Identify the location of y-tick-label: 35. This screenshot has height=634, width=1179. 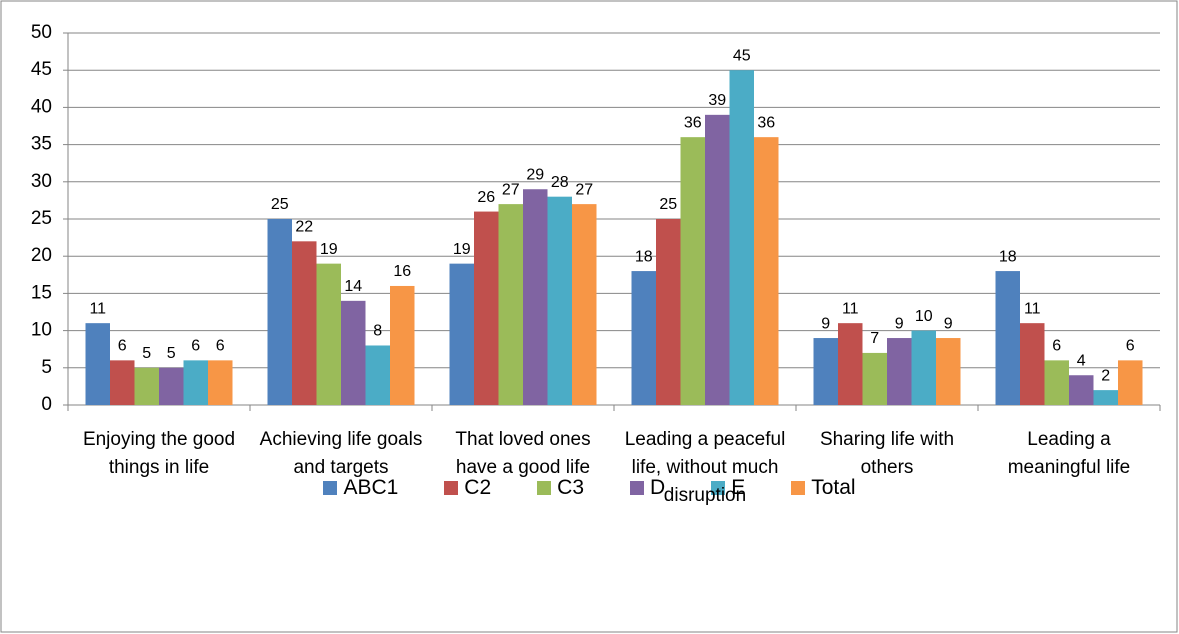
(41, 144).